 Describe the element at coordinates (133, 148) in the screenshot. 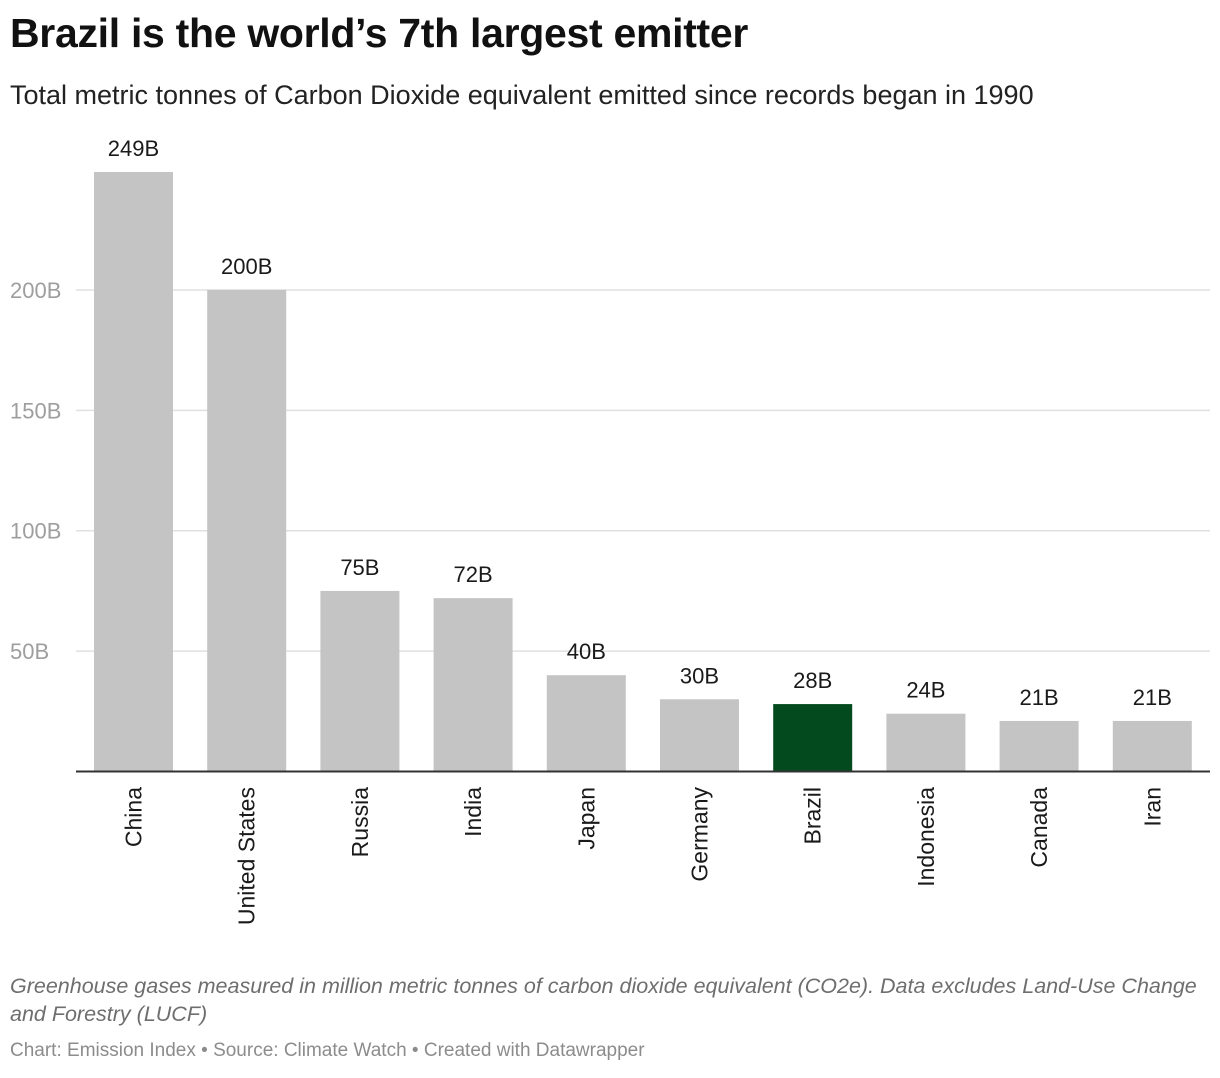

I see `bar-value-label: 249B` at that location.